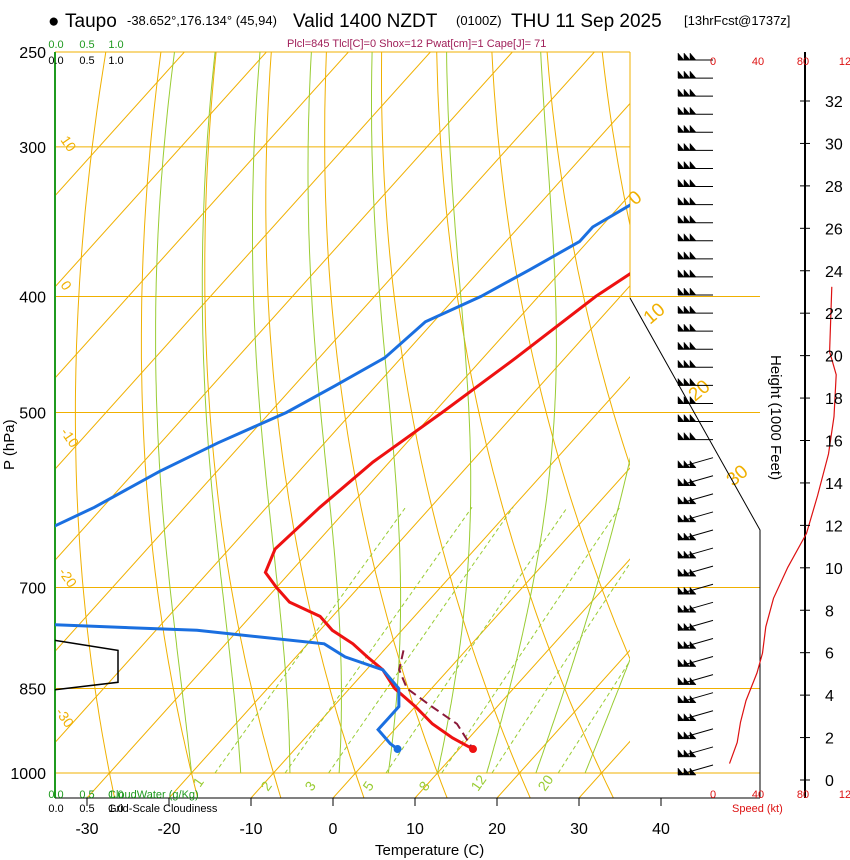 The image size is (850, 860). Describe the element at coordinates (775, 417) in the screenshot. I see `height-axis-title: Height (1000 Feet)` at that location.